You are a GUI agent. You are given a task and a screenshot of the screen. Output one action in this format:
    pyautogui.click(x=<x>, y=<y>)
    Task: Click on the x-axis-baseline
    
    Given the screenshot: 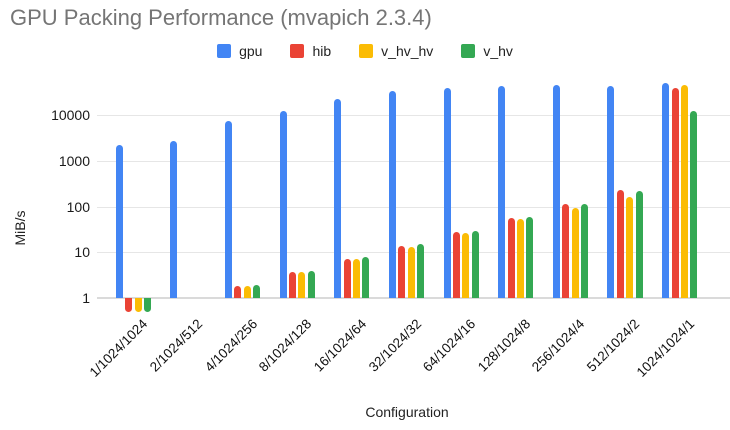 What is the action you would take?
    pyautogui.click(x=413, y=298)
    